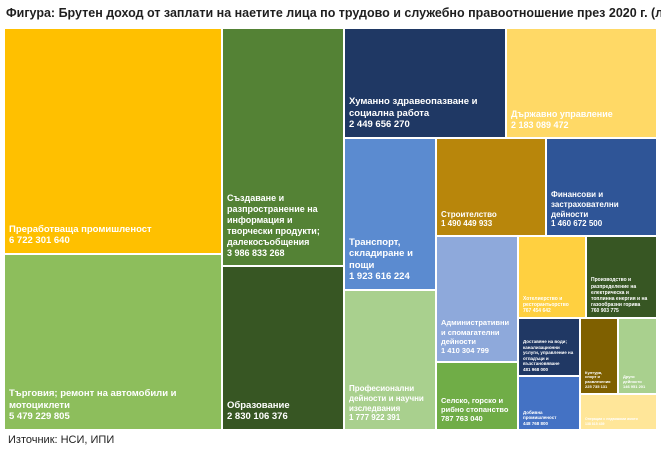 Image resolution: width=663 pixels, height=454 pixels. I want to click on treemap-tile: Образование 2 830 106 376, so click(283, 348).